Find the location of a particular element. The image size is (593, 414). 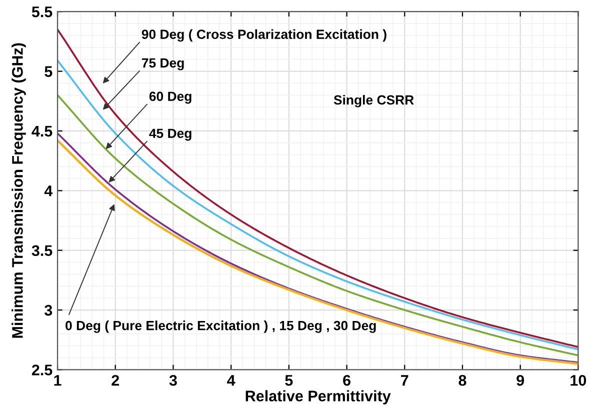

annotation: 75 Deg is located at coordinates (163, 64).